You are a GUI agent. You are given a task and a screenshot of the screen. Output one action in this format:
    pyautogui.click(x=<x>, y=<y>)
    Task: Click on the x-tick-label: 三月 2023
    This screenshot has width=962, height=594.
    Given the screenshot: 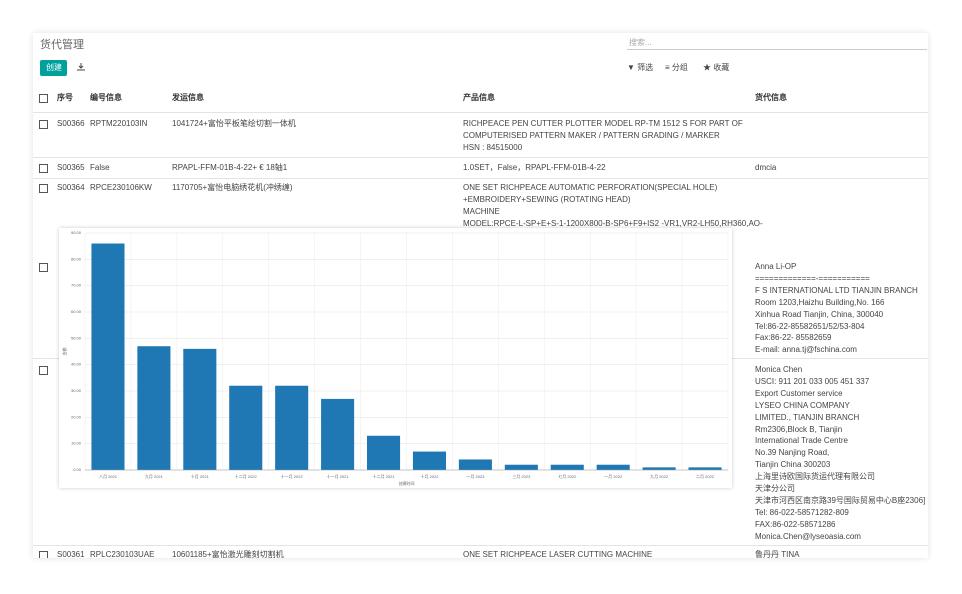 What is the action you would take?
    pyautogui.click(x=521, y=476)
    